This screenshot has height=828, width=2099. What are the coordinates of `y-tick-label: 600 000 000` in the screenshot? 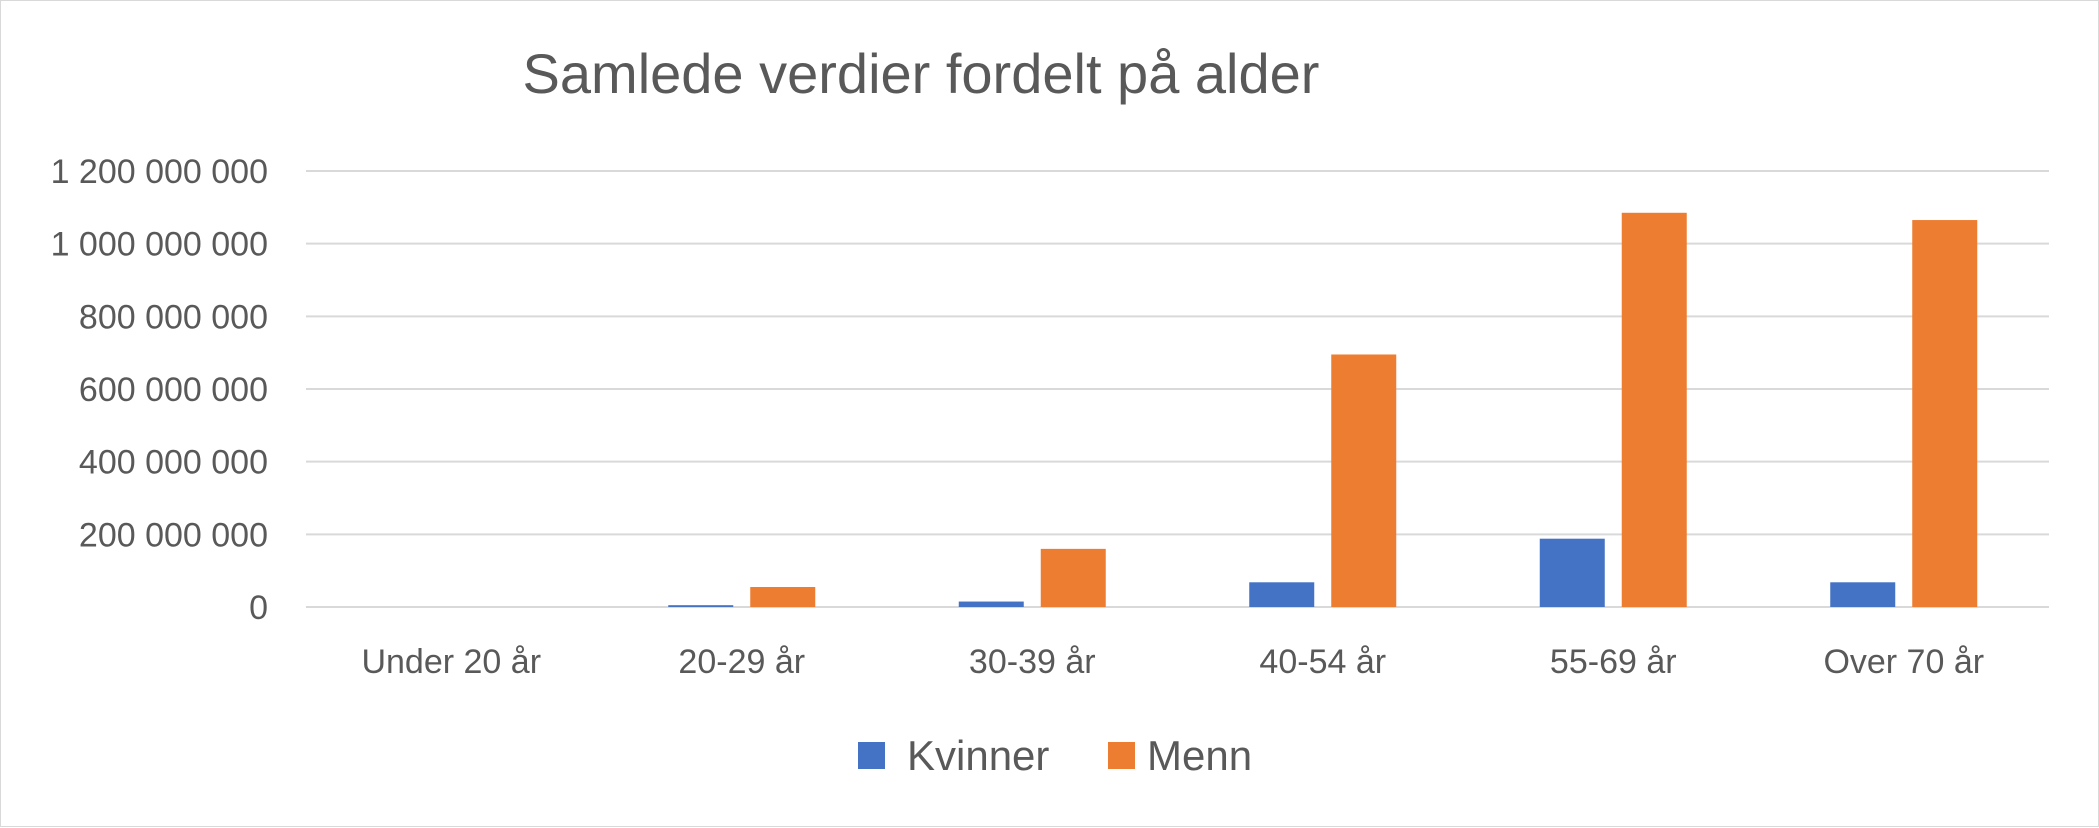 It's located at (173, 390).